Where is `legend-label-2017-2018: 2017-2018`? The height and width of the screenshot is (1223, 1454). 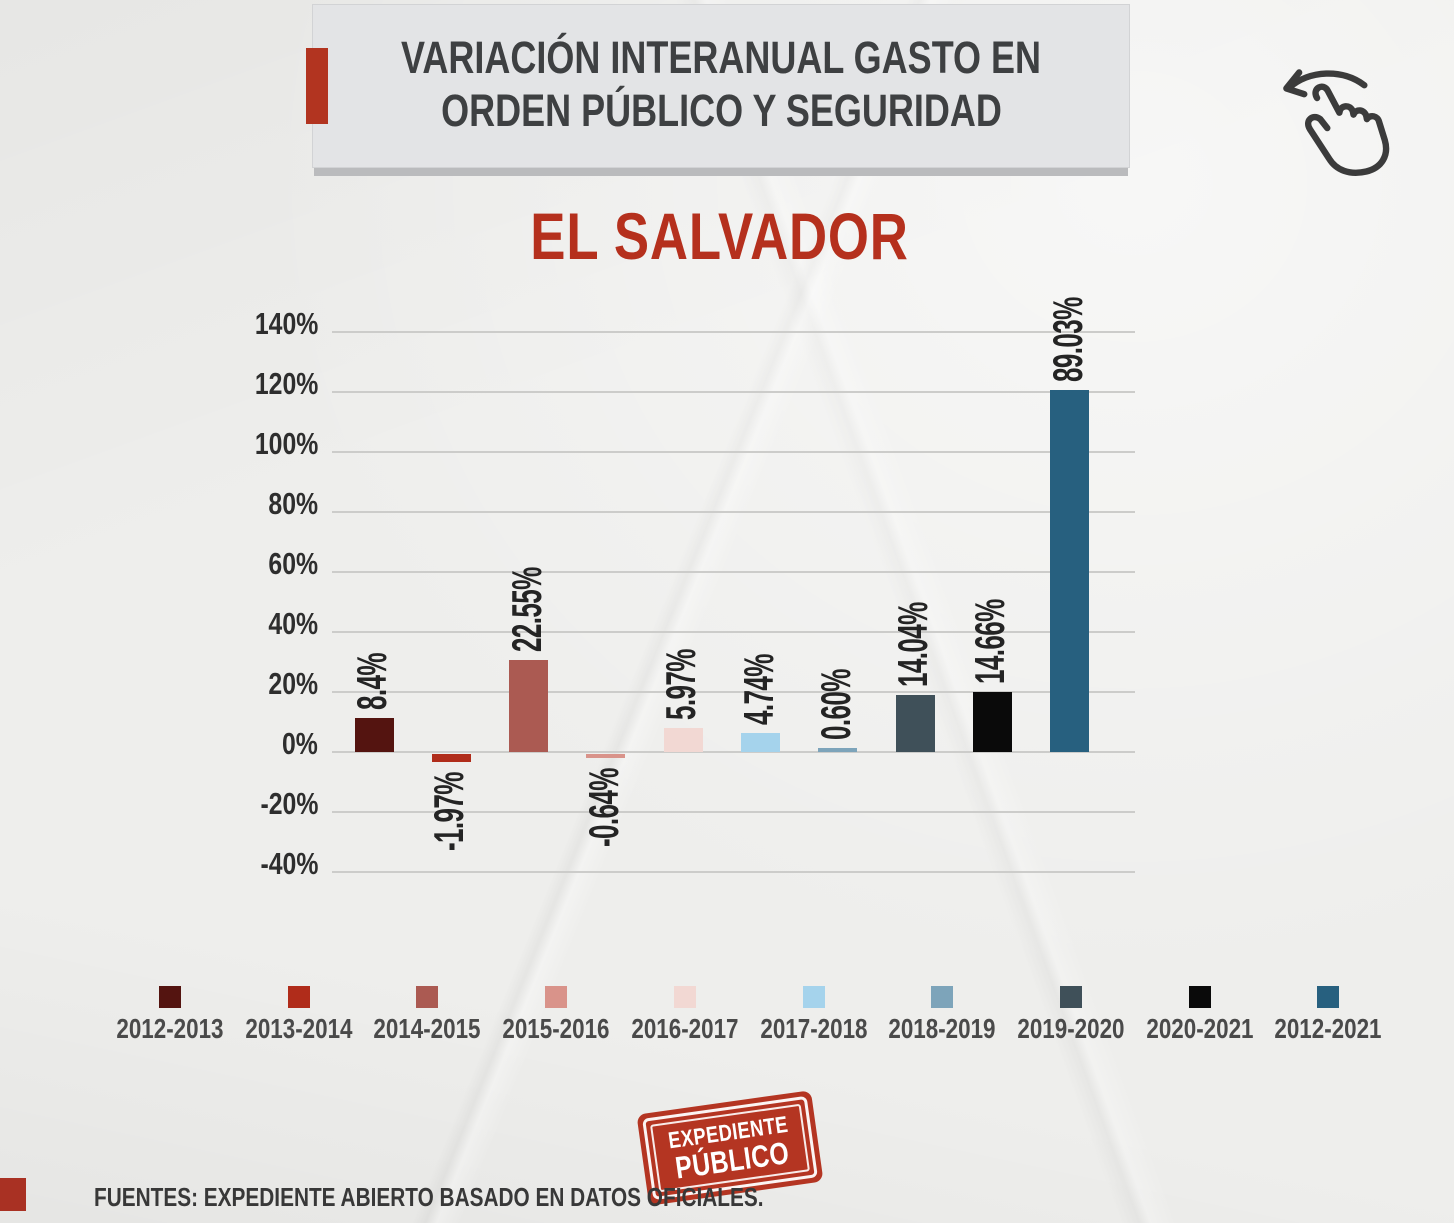 legend-label-2017-2018: 2017-2018 is located at coordinates (813, 1028).